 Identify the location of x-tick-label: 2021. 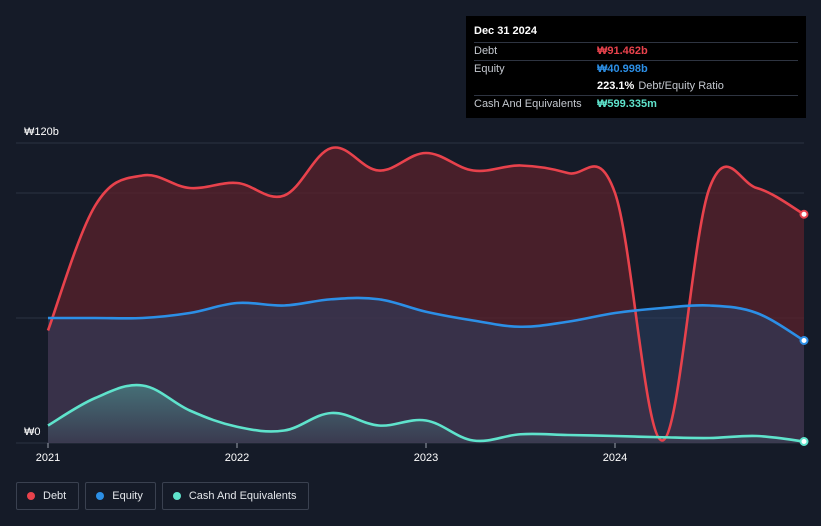
(48, 458).